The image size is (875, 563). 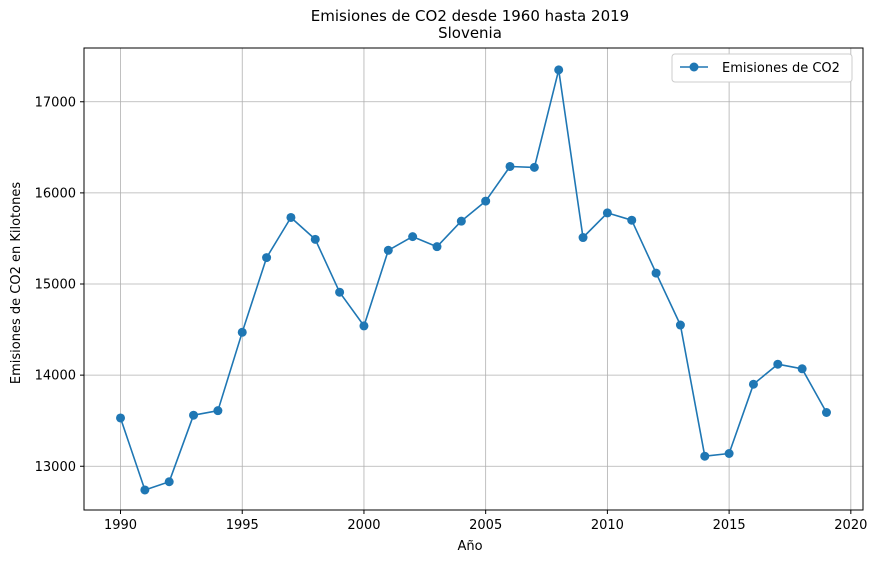 What do you see at coordinates (55, 467) in the screenshot?
I see `y-tick-label: 13000` at bounding box center [55, 467].